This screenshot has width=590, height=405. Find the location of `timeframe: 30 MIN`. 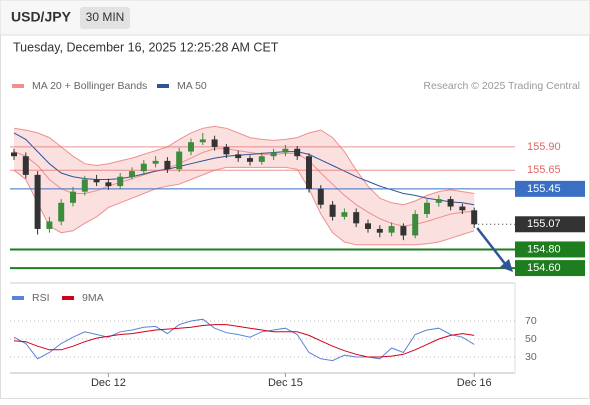

timeframe: 30 MIN is located at coordinates (105, 17).